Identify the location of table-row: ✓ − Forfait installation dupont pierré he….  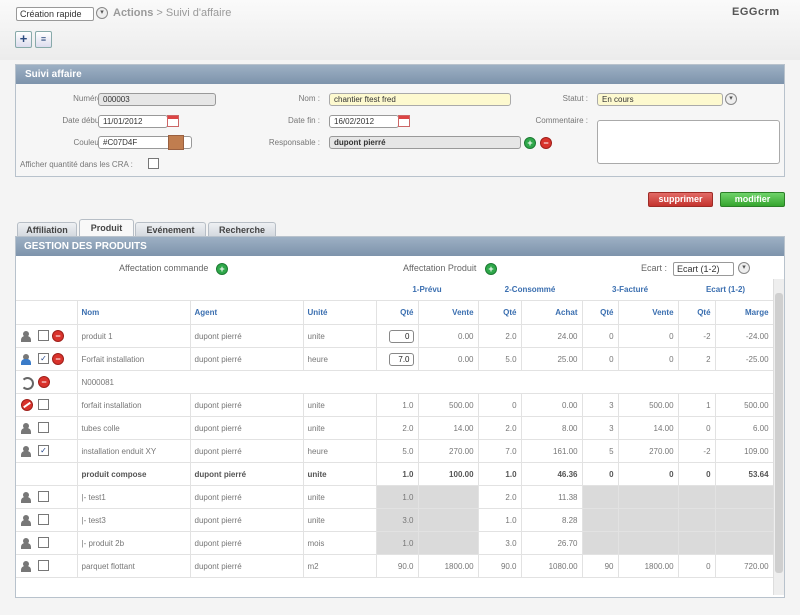
(395, 359).